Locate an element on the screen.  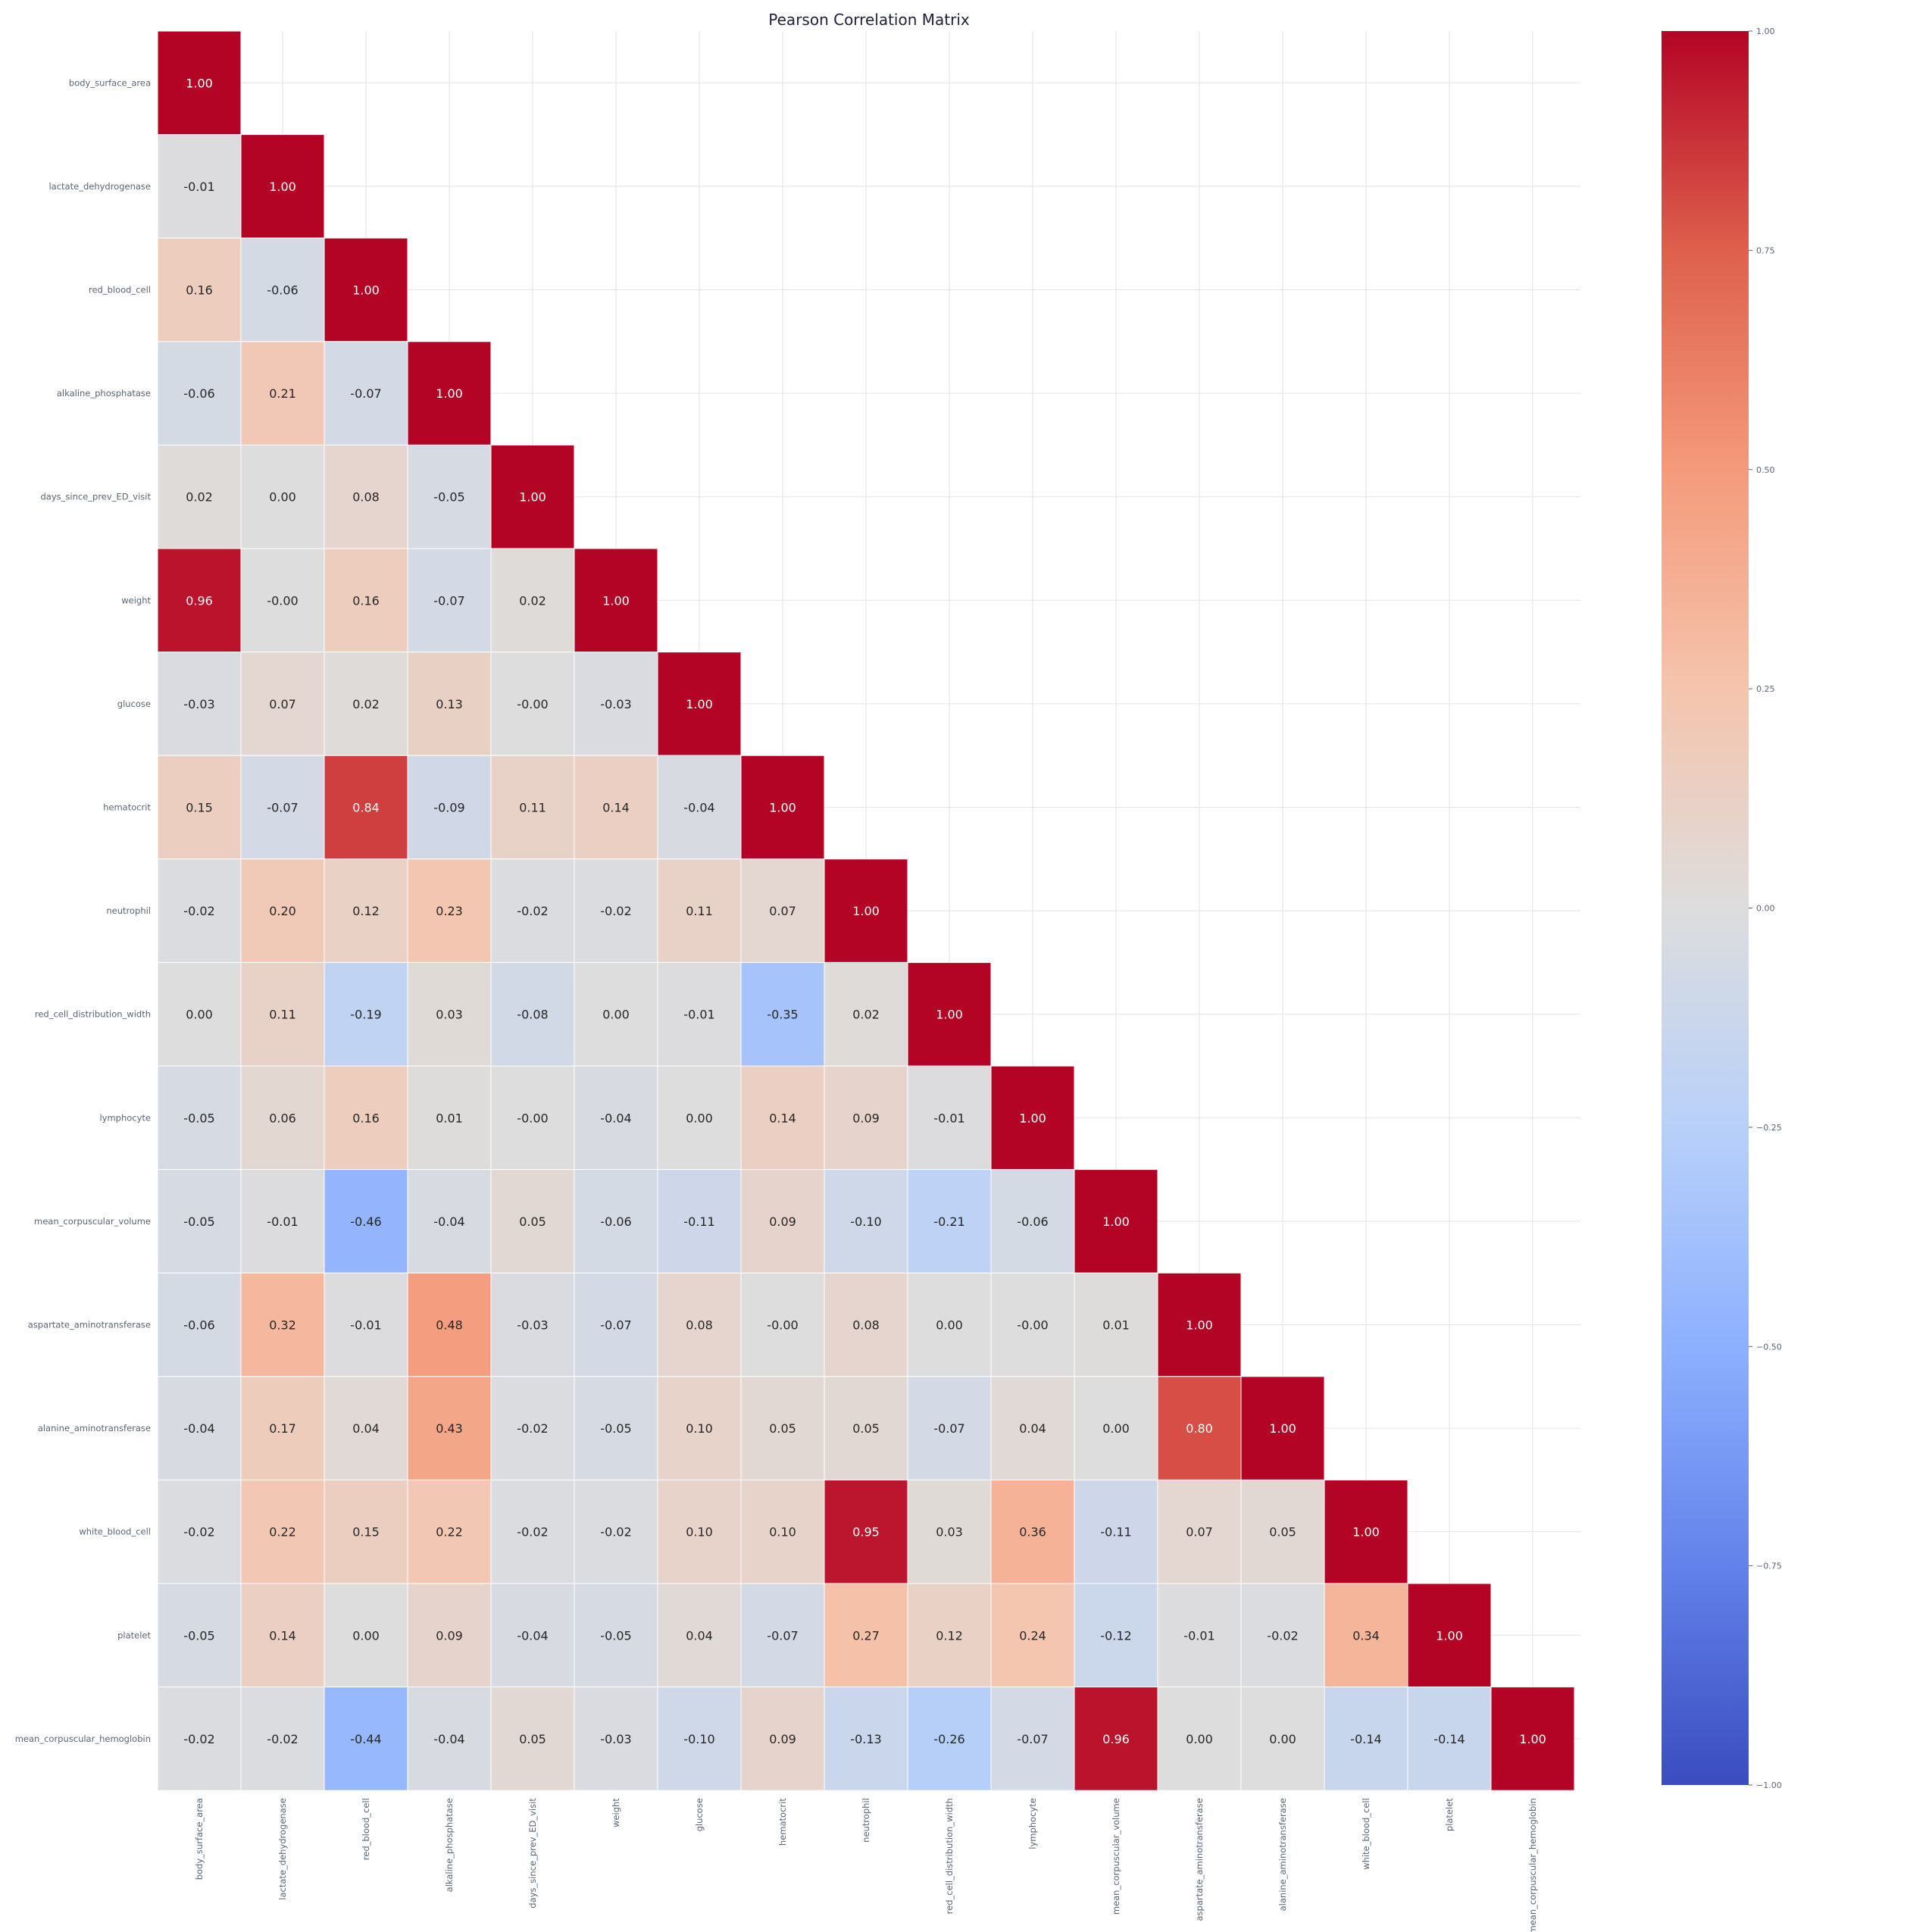
cell-value-label: -0.05 is located at coordinates (198, 1635).